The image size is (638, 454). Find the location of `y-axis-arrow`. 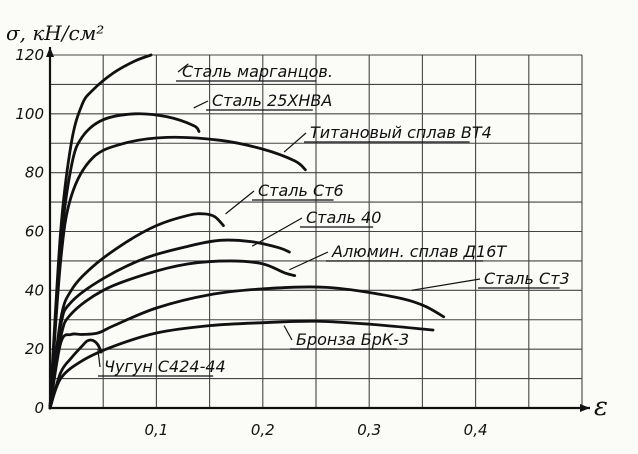

y-axis-arrow is located at coordinates (50, 52).